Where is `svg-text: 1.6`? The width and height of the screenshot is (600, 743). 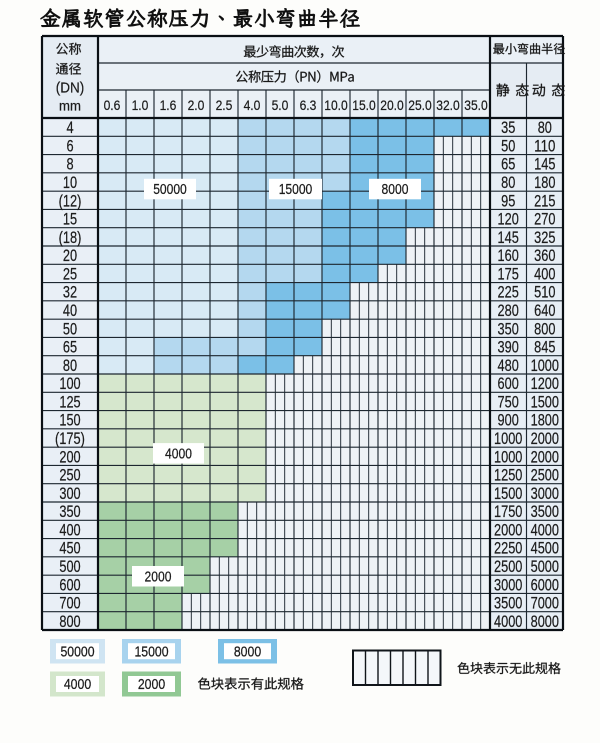
svg-text: 1.6 is located at coordinates (168, 106).